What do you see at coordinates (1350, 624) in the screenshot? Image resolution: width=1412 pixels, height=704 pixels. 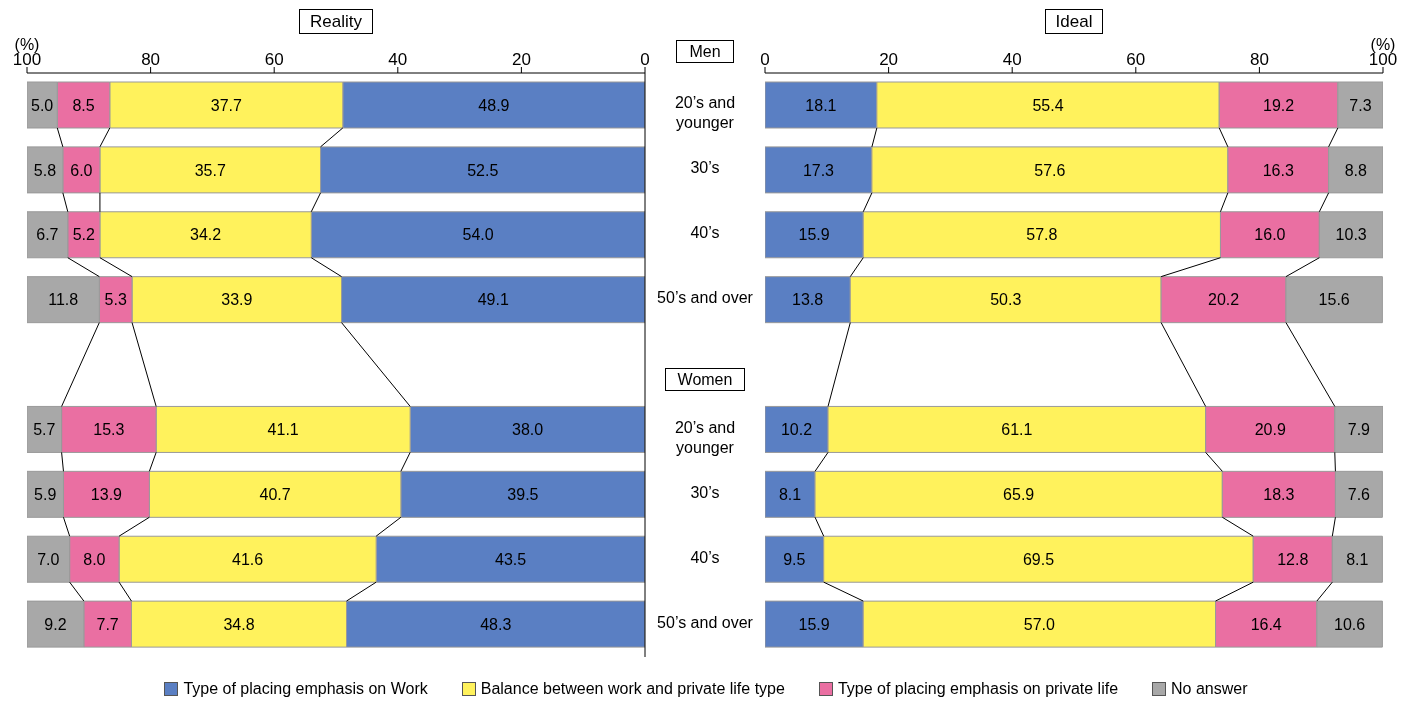 I see `data-label: 10.6` at bounding box center [1350, 624].